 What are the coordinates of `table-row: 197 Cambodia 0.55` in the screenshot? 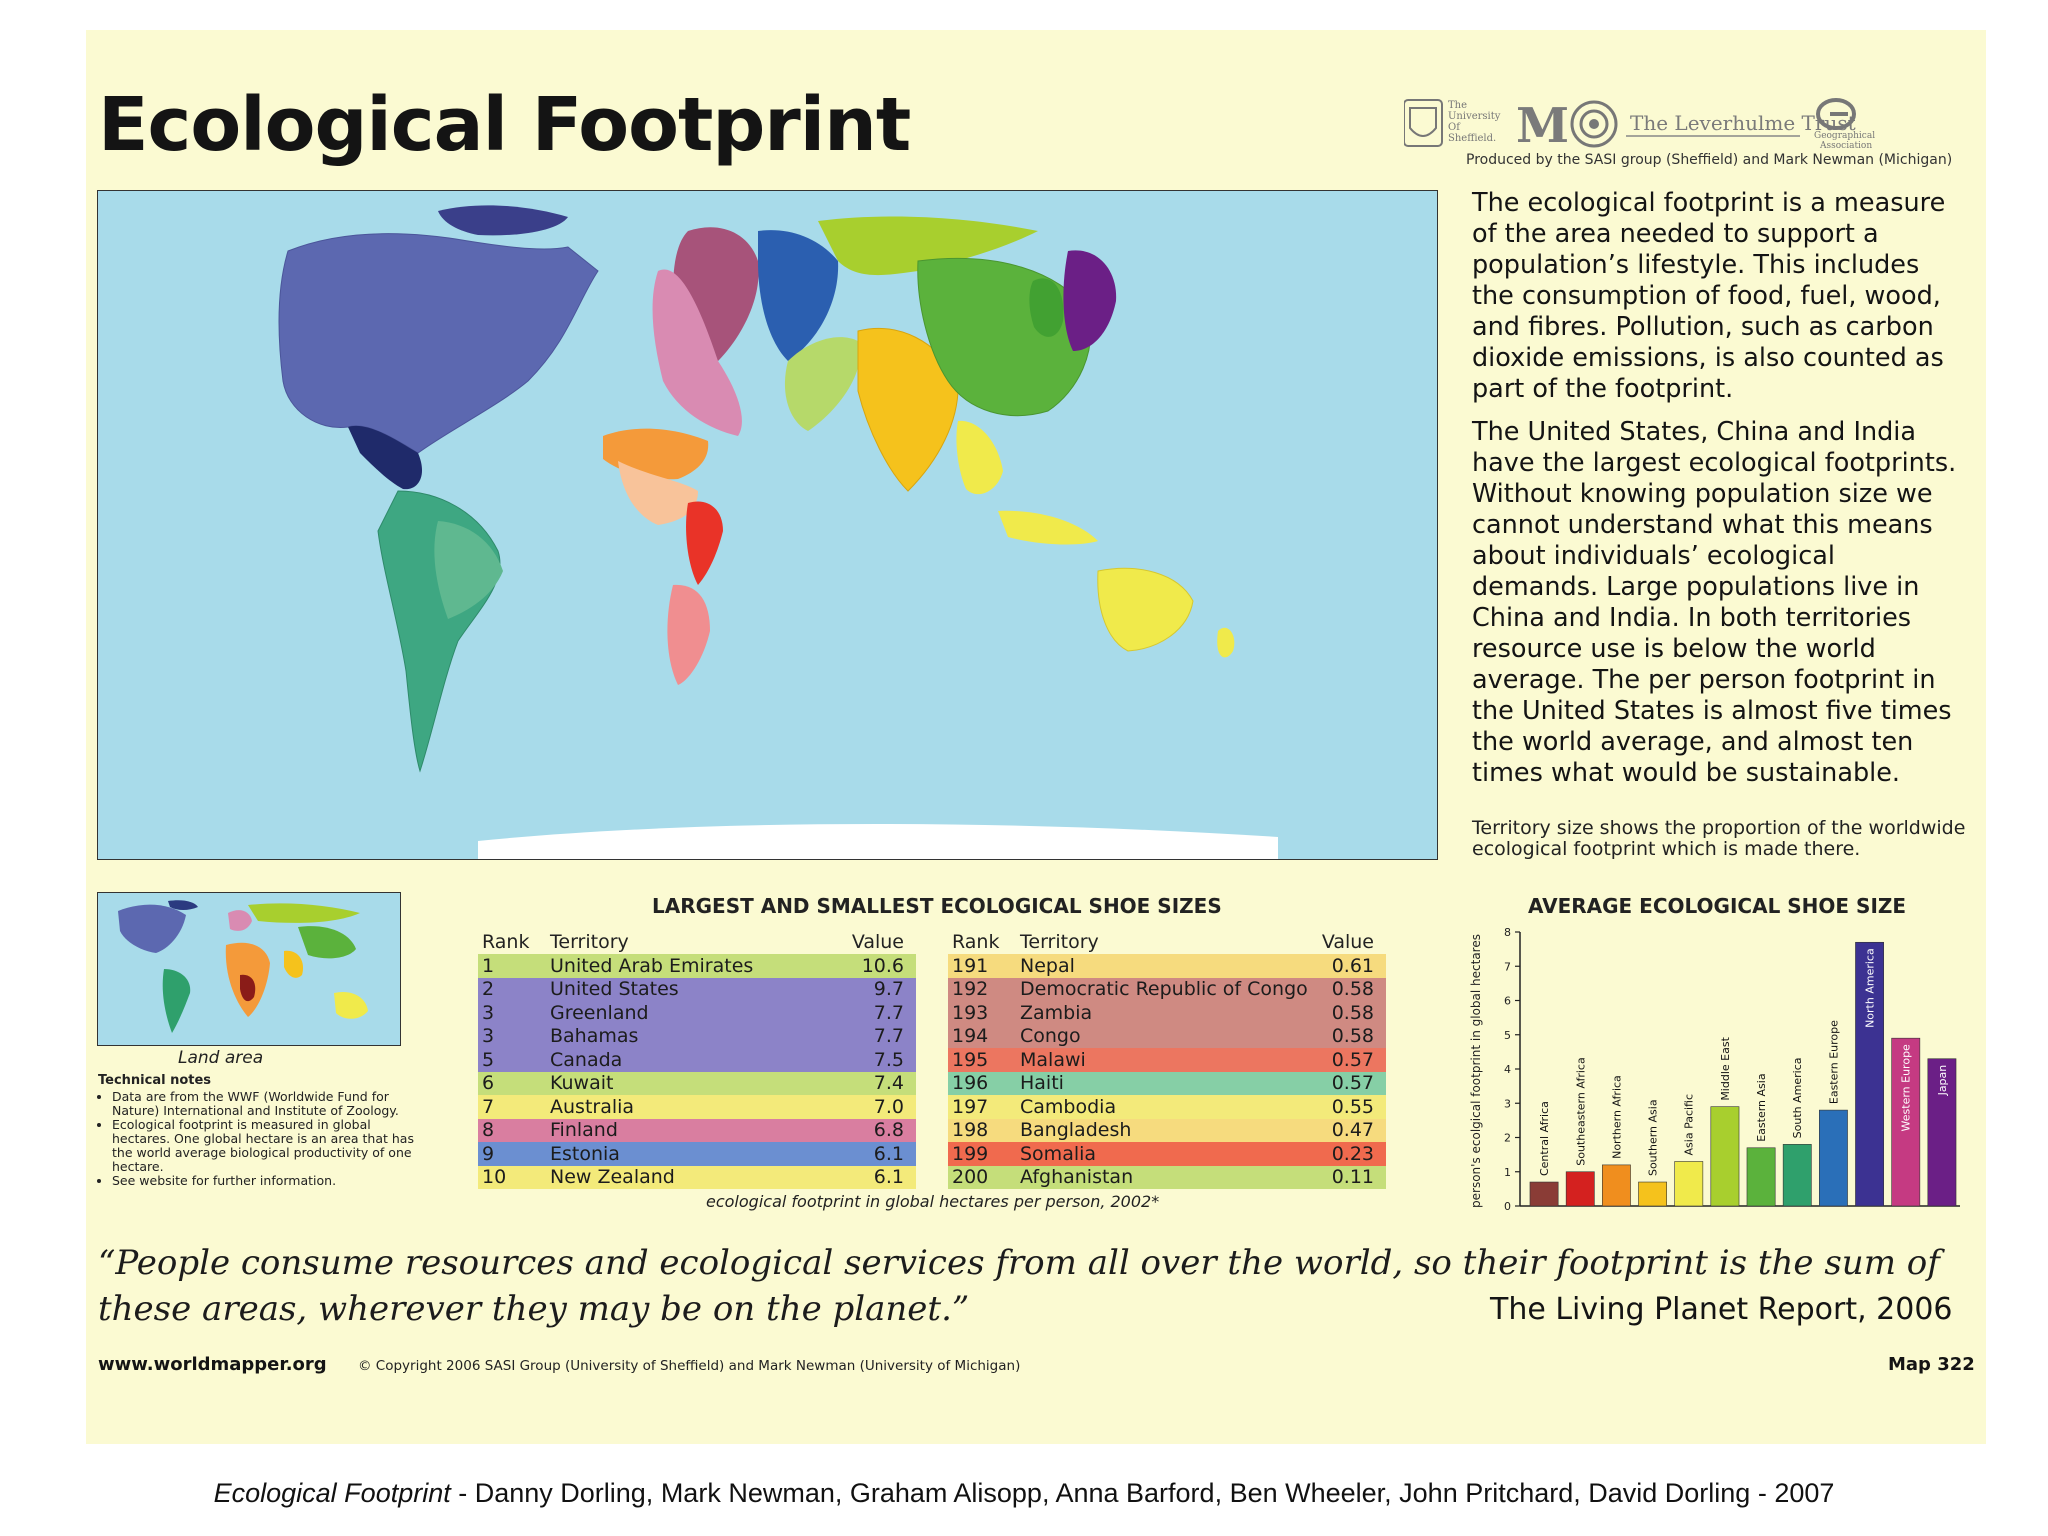 It's located at (1167, 1107).